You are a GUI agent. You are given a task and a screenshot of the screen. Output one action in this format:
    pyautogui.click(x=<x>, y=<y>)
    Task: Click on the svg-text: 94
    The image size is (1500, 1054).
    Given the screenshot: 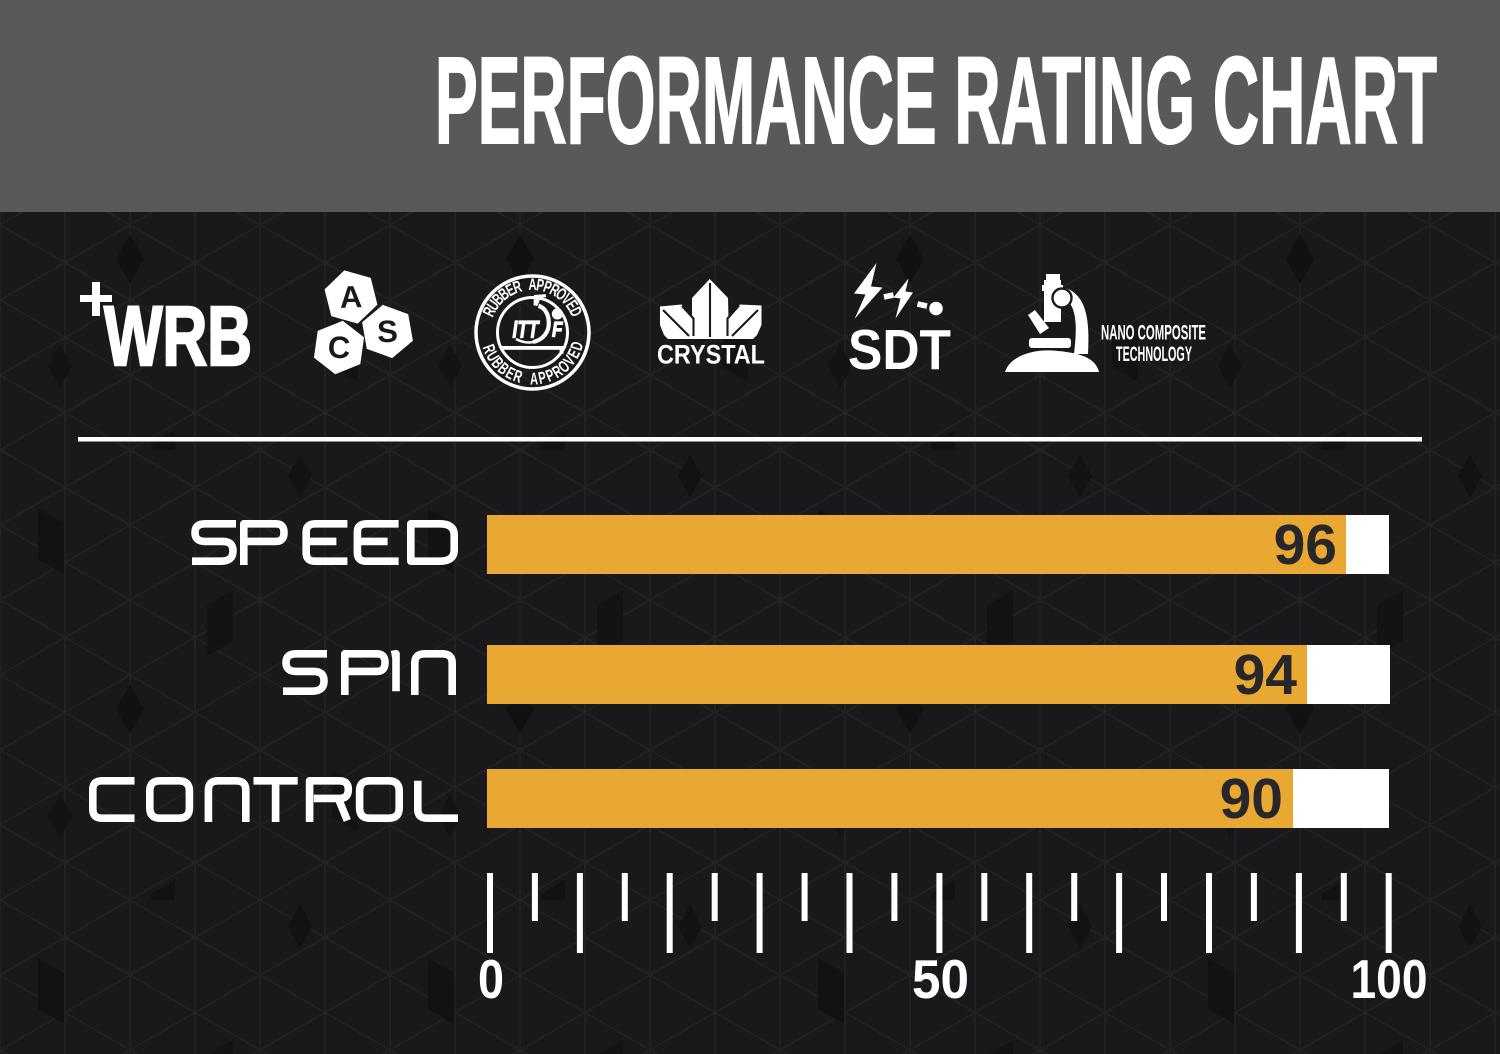 What is the action you would take?
    pyautogui.click(x=1266, y=675)
    